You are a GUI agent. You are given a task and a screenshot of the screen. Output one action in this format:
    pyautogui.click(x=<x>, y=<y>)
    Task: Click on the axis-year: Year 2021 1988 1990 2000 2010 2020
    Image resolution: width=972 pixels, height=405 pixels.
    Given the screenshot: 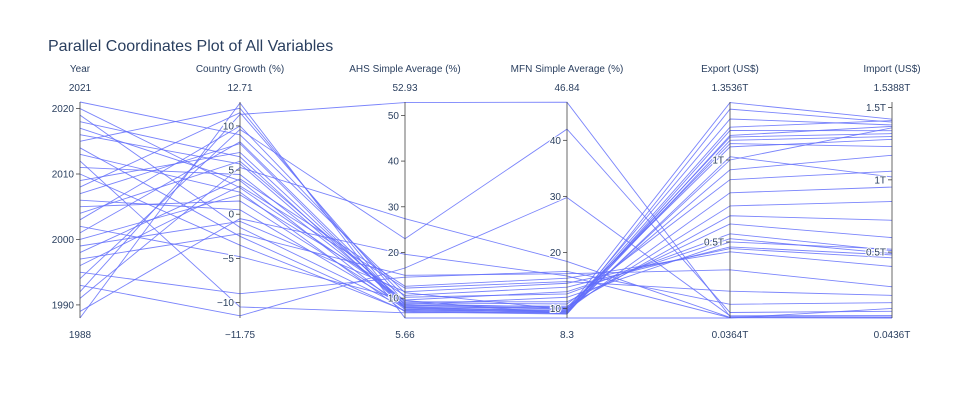 What is the action you would take?
    pyautogui.click(x=71, y=202)
    